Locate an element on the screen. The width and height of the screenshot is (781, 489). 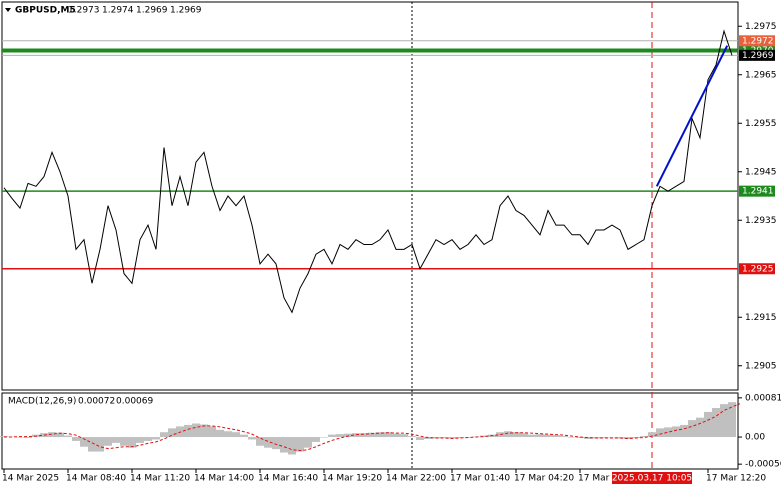
x-tick-label: 14 Mar 2025 is located at coordinates (30, 479).